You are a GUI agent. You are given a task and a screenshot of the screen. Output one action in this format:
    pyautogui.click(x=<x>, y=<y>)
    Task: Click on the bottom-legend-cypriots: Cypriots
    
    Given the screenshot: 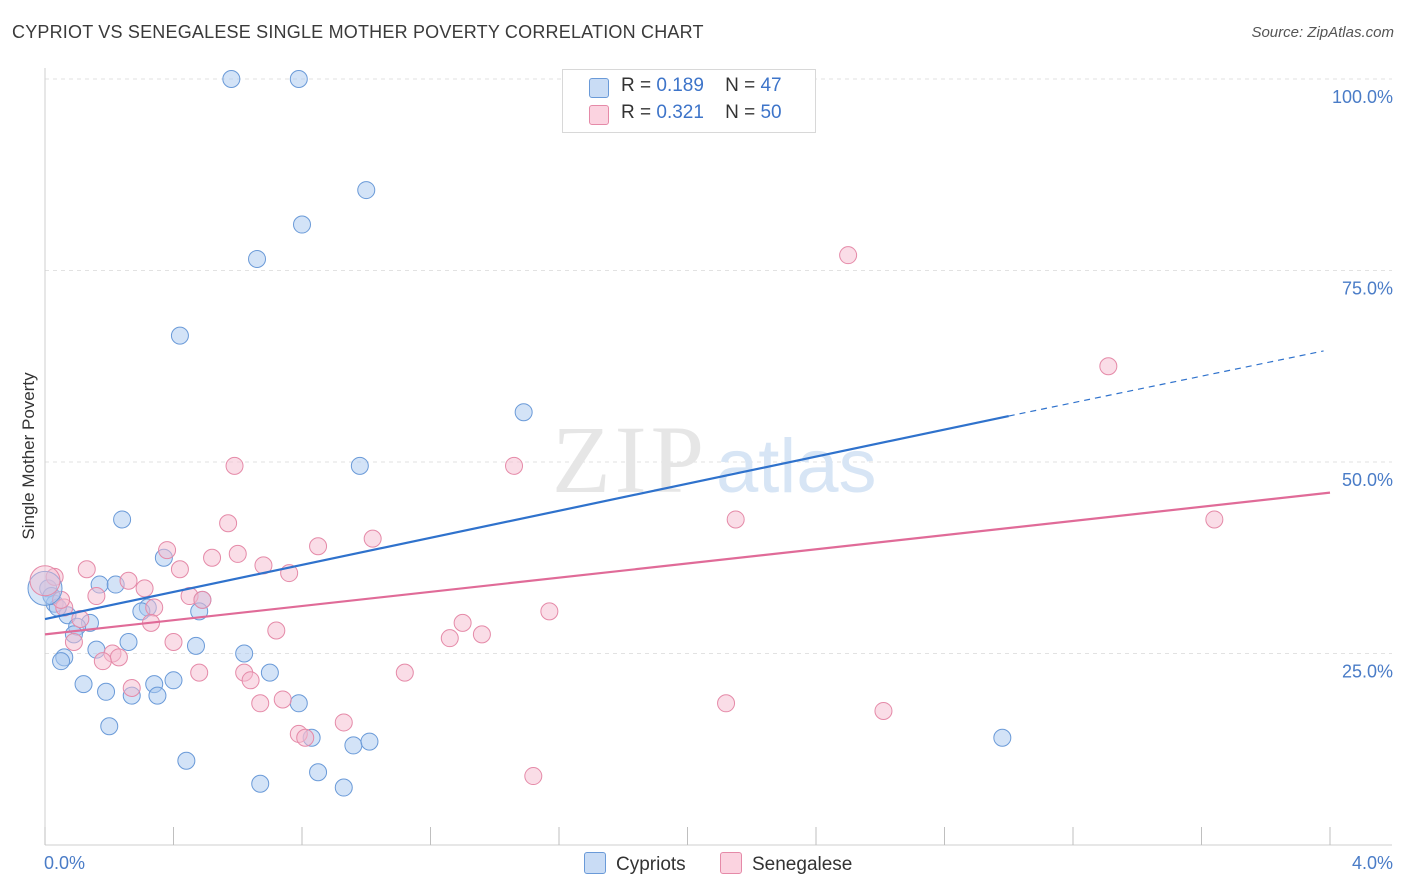 What is the action you would take?
    pyautogui.click(x=635, y=864)
    